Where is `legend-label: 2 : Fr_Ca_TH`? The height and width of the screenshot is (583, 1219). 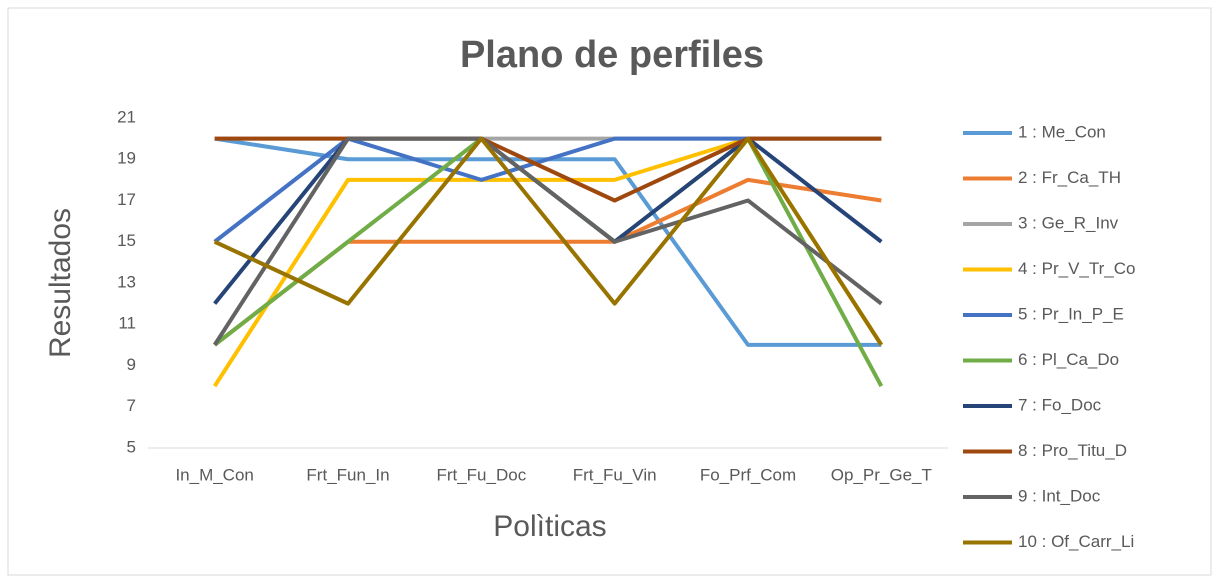 legend-label: 2 : Fr_Ca_TH is located at coordinates (1069, 177).